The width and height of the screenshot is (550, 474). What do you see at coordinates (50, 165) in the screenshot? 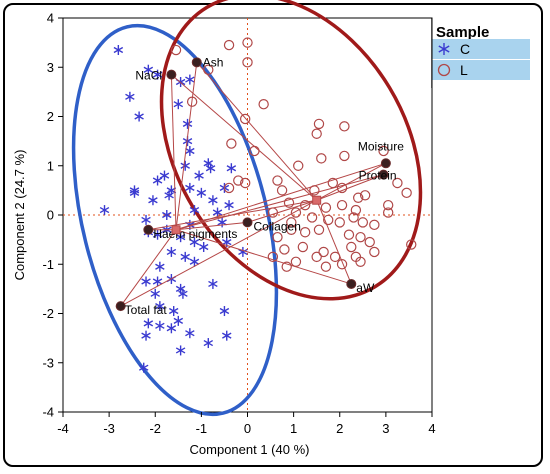
I see `y-tick-label: 1` at bounding box center [50, 165].